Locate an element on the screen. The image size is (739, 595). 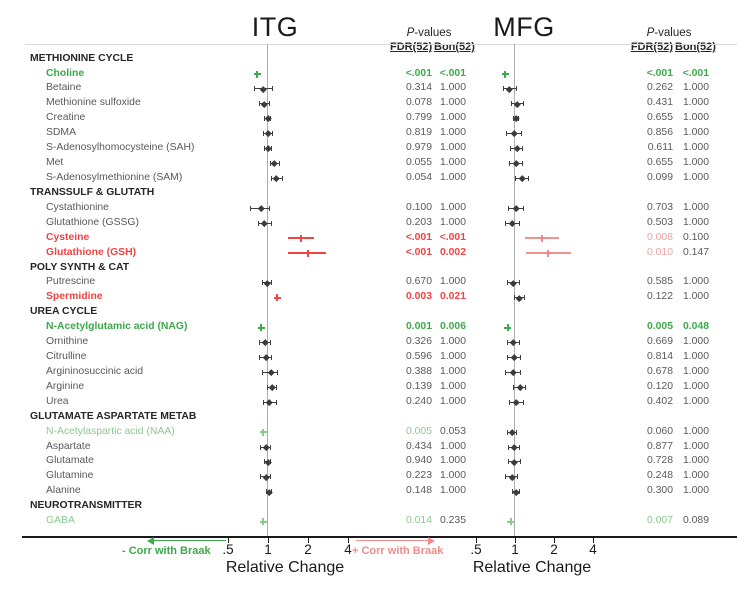
metabolite-label: Met is located at coordinates (55, 163).